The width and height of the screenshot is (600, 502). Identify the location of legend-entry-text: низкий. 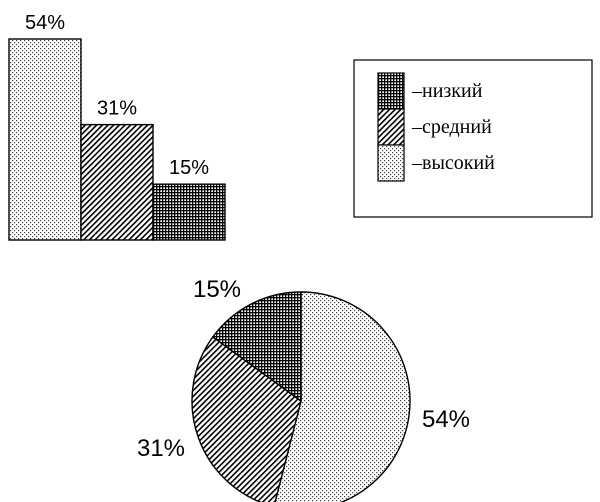
(452, 91).